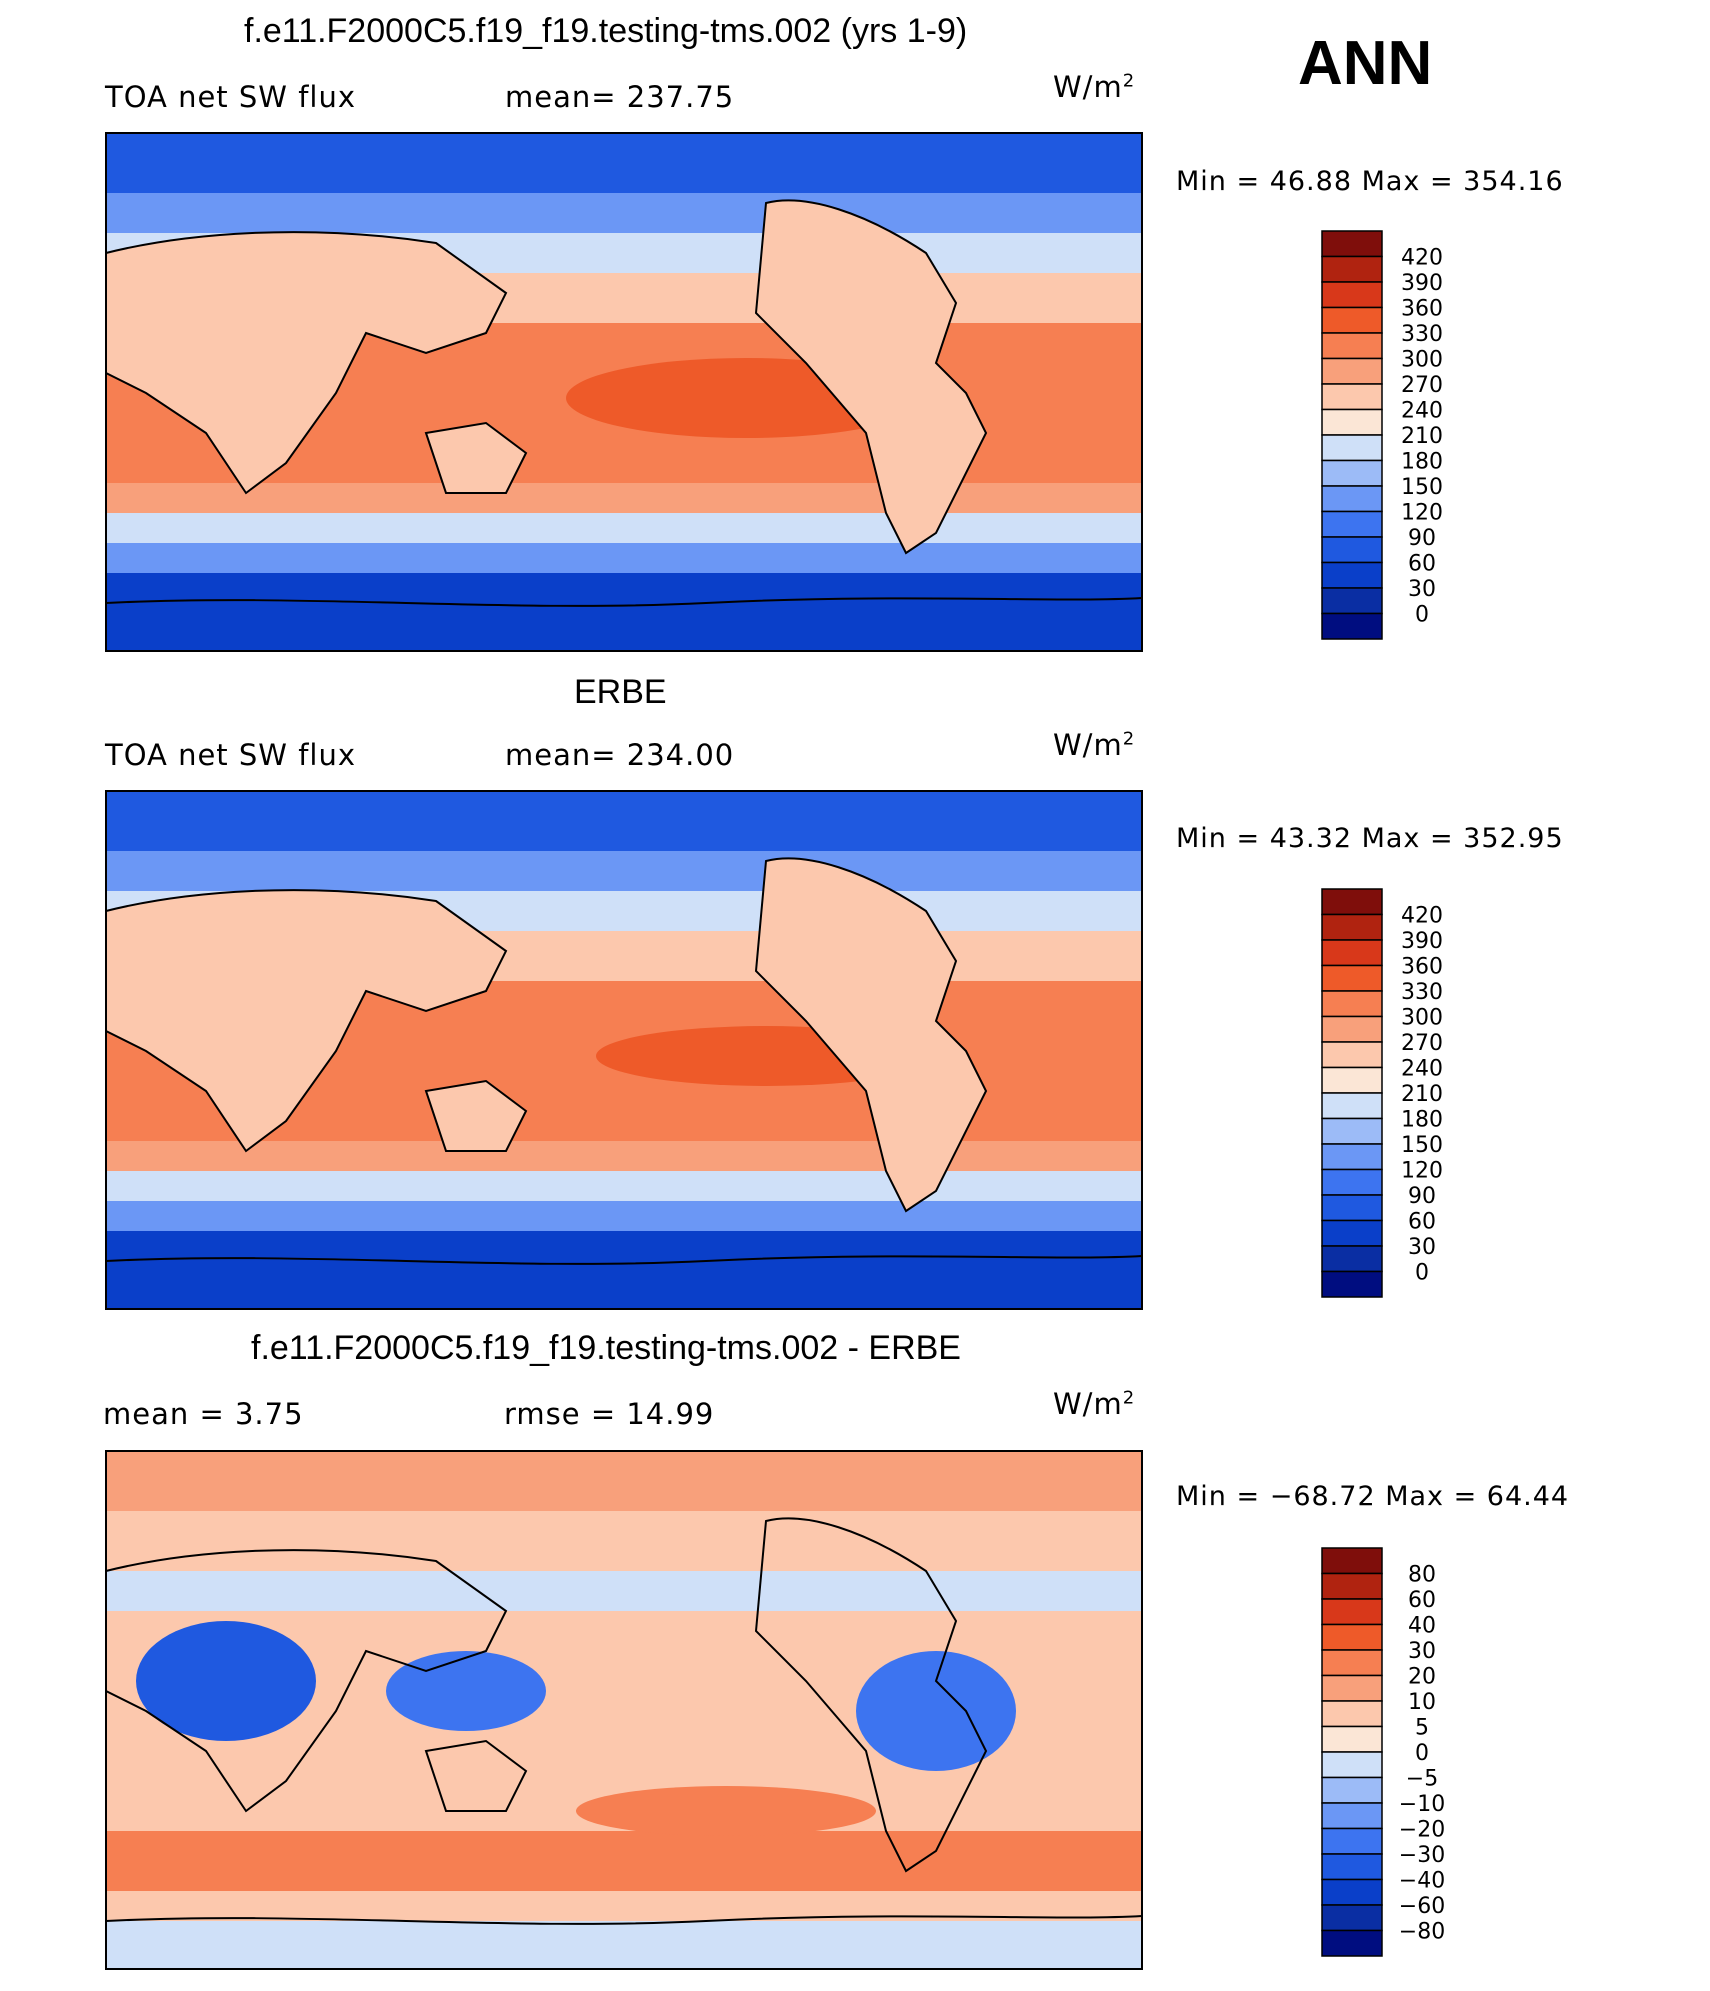 This screenshot has height=1991, width=1710. Describe the element at coordinates (1365, 63) in the screenshot. I see `season-label: ANN` at that location.